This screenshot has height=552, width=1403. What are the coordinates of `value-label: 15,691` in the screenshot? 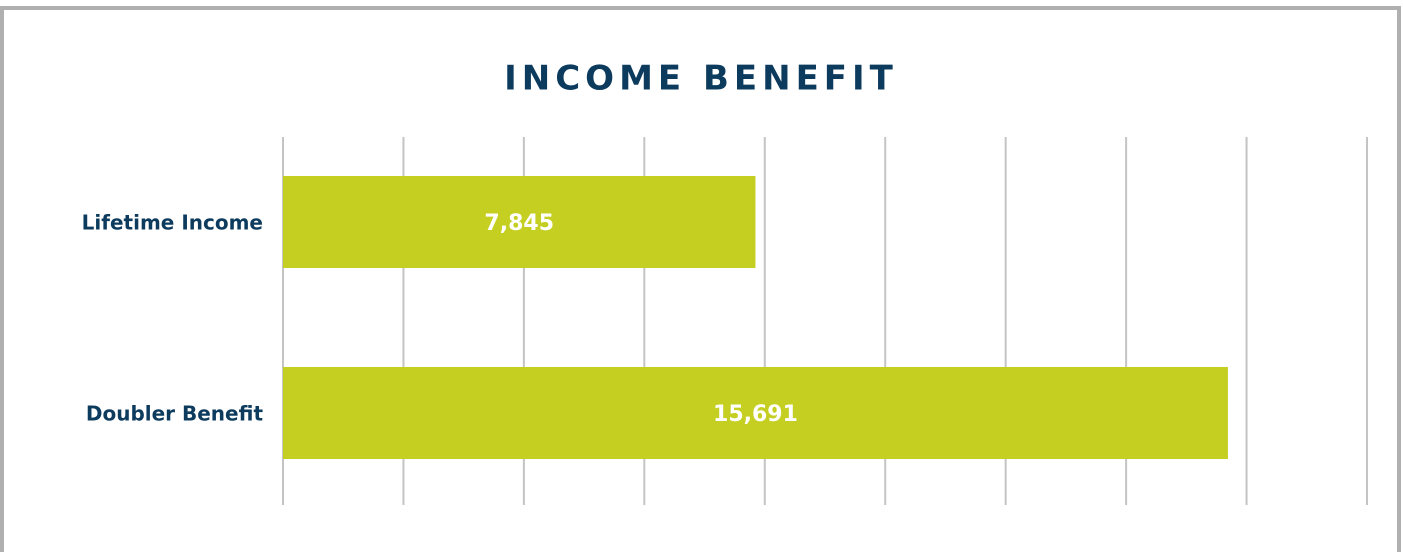 It's located at (755, 414).